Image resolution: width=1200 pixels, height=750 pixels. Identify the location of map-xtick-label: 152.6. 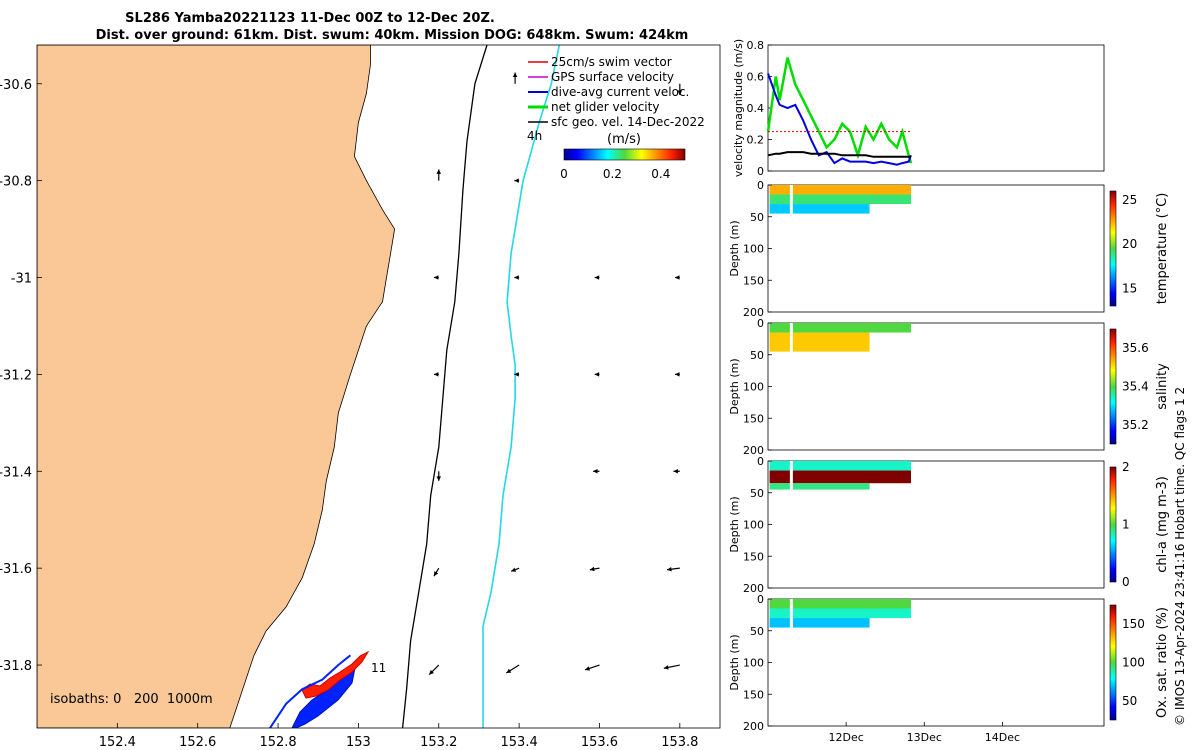
(197, 742).